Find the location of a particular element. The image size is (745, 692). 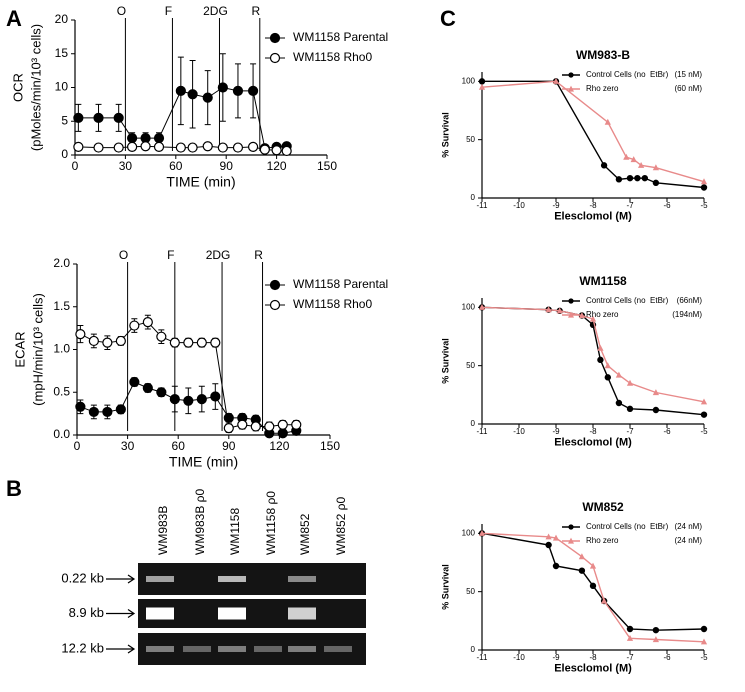

event-label: 2DG is located at coordinates (215, 11).